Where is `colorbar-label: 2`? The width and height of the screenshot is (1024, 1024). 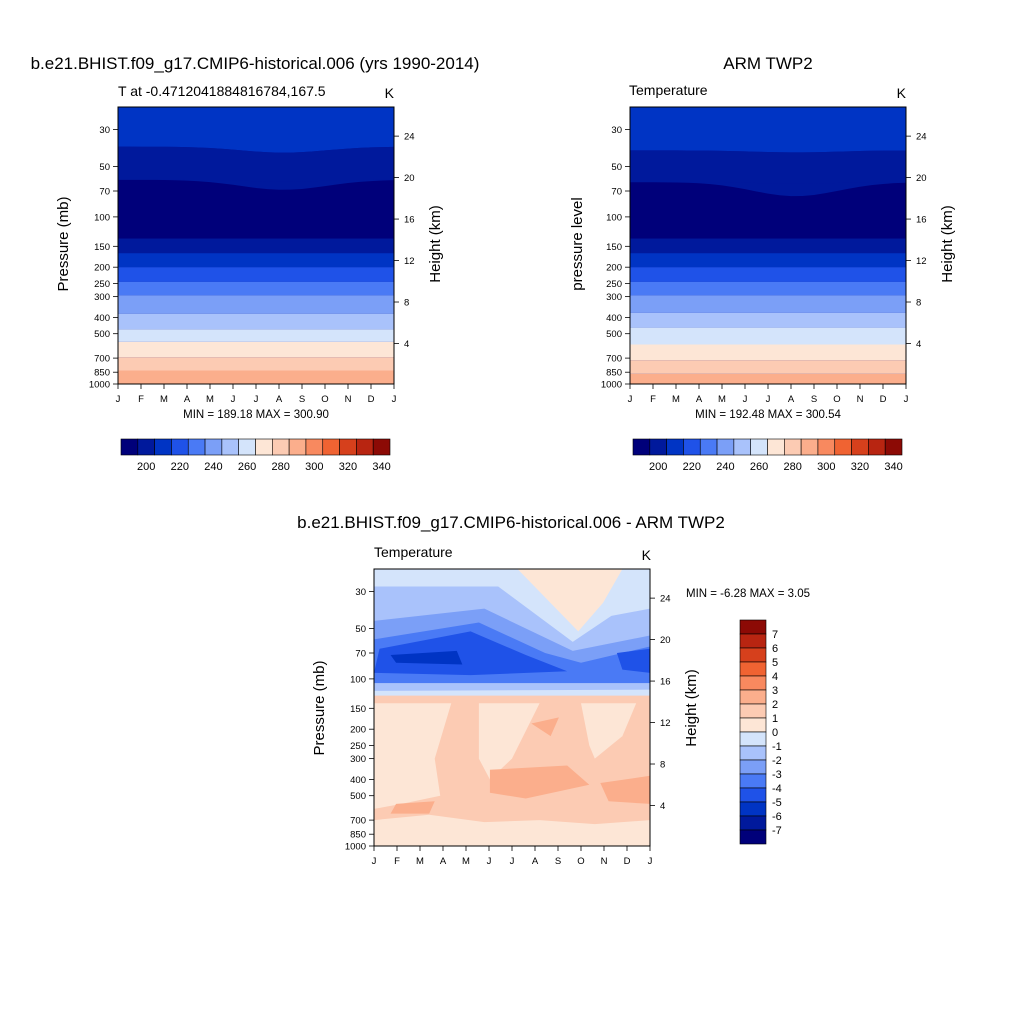
colorbar-label: 2 is located at coordinates (775, 705).